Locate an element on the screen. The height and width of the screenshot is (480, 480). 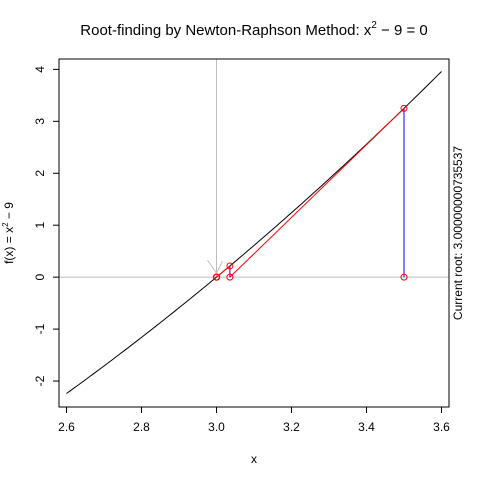
chart-title-tail: − 9 = 0 is located at coordinates (402, 30).